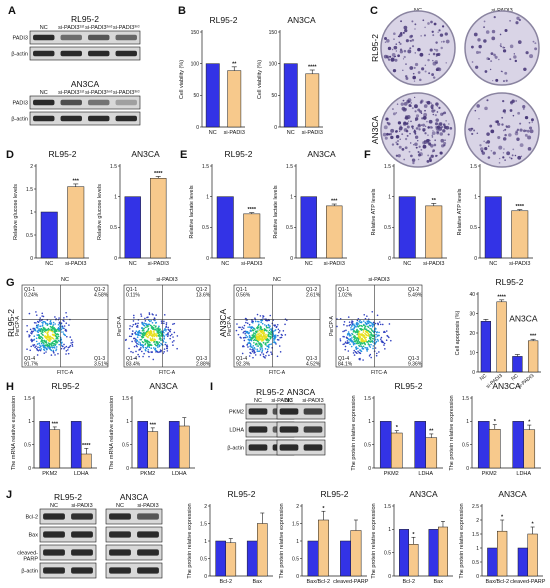 This screenshot has width=550, height=588. Describe the element at coordinates (63, 154) in the screenshot. I see `chart-title: RL95-2` at that location.